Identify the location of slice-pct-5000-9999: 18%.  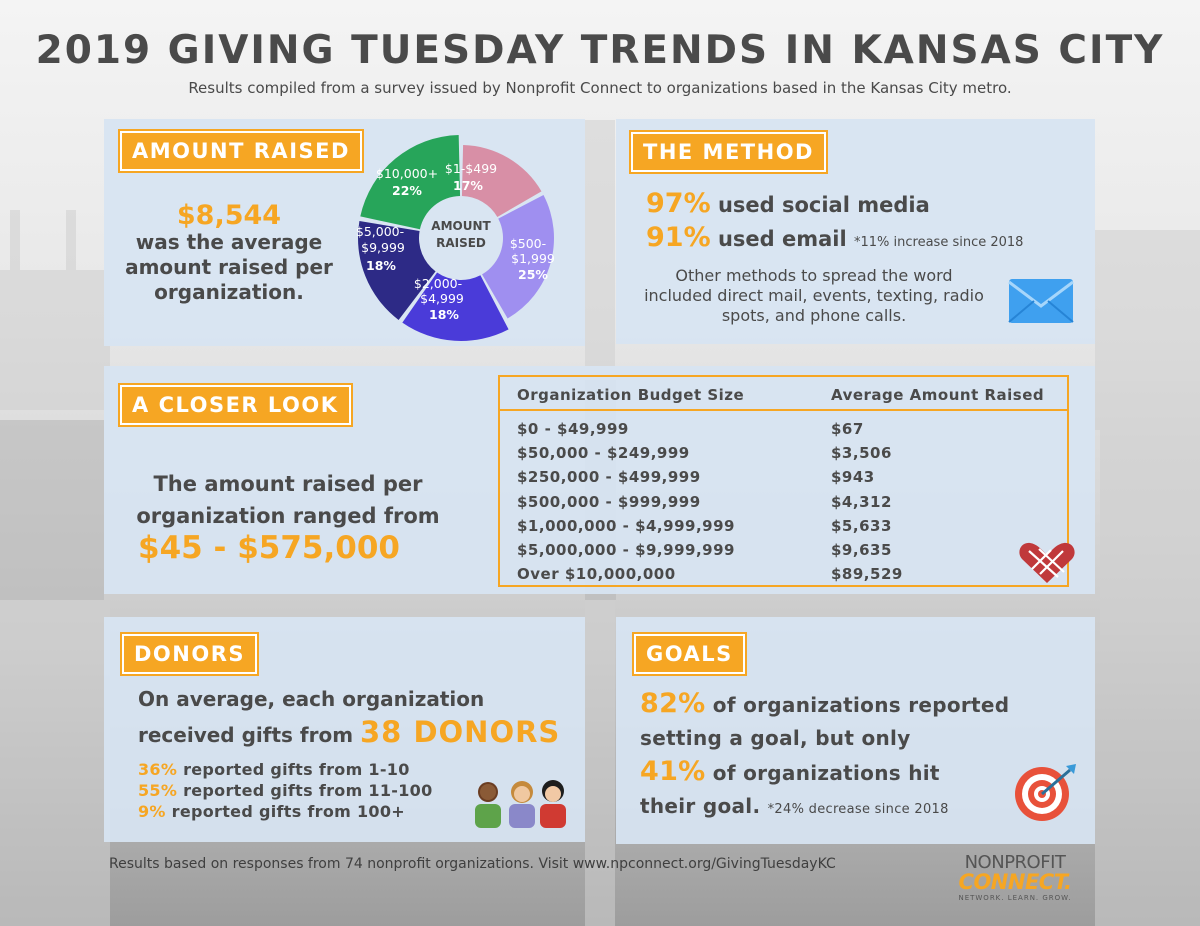
(381, 265).